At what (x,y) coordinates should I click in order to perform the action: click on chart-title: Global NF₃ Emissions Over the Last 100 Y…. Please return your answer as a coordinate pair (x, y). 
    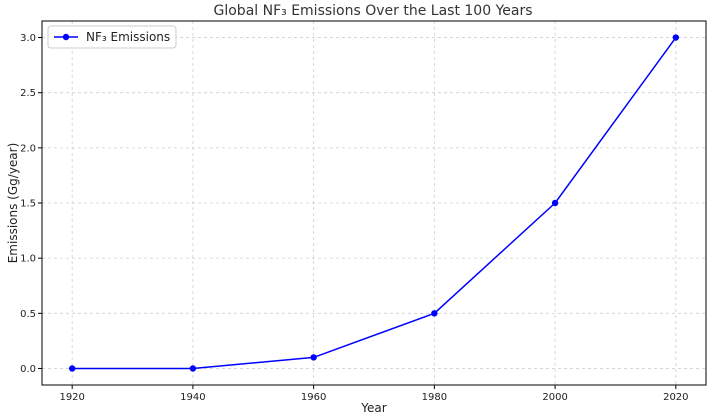
    Looking at the image, I should click on (373, 11).